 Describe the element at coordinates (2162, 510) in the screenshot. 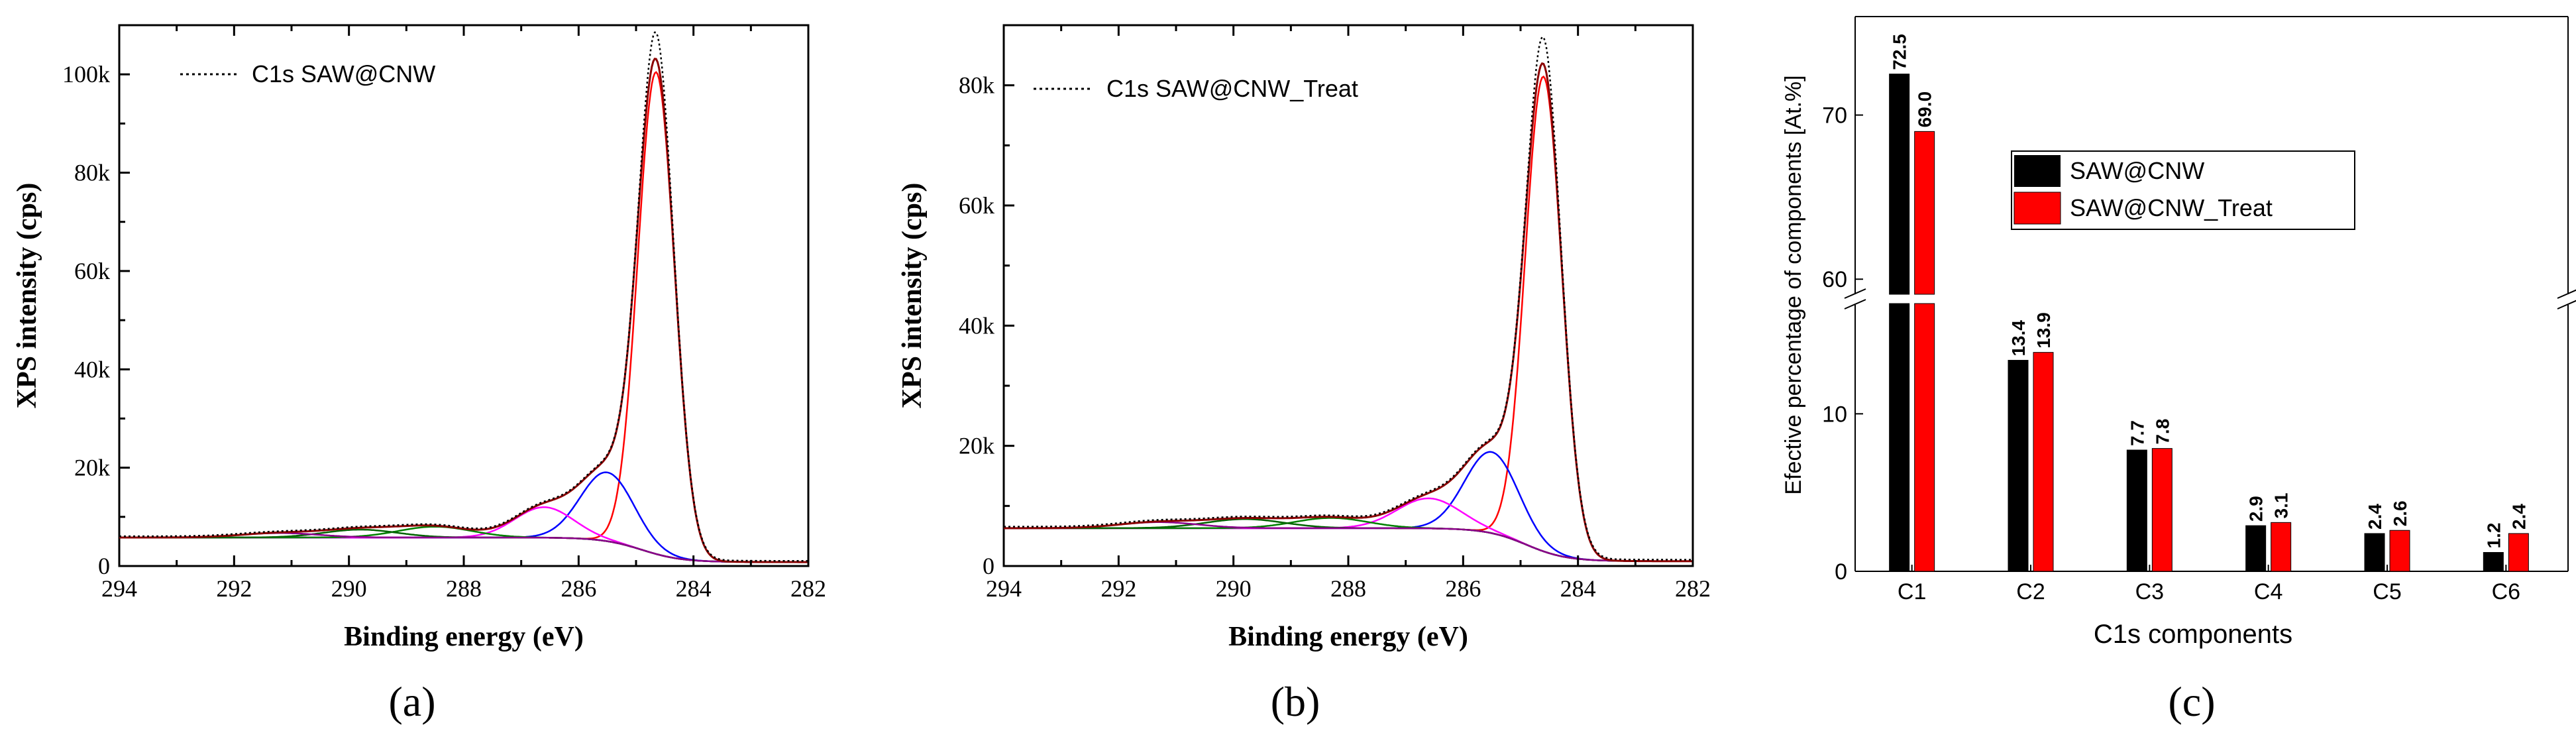

I see `bar-saw-cnw-treat-c3` at that location.